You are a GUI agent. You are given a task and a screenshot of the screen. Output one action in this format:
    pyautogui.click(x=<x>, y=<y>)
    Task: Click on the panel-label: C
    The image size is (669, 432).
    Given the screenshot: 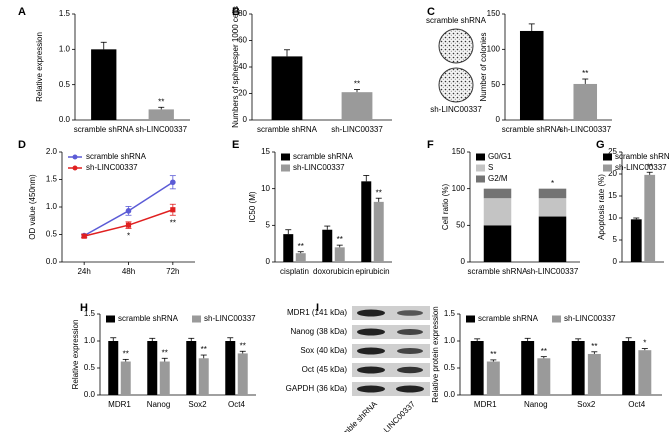 What is the action you would take?
    pyautogui.click(x=431, y=12)
    